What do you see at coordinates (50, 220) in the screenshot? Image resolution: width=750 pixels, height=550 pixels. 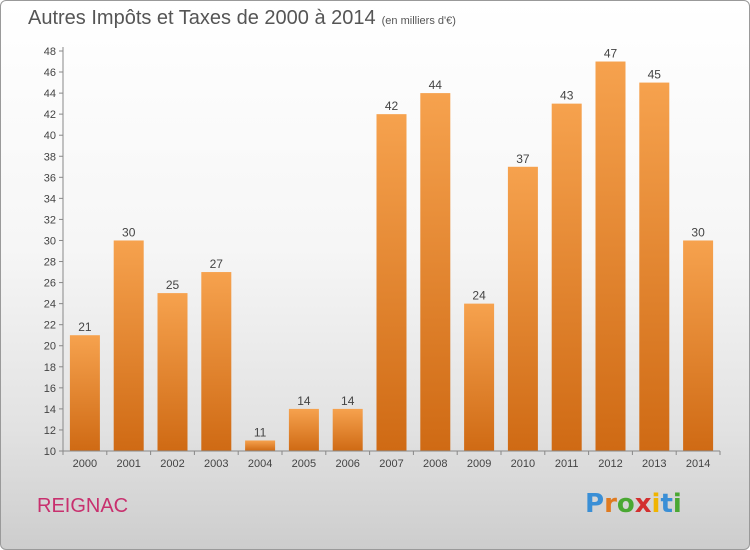 I see `y-tick-label: 32` at bounding box center [50, 220].